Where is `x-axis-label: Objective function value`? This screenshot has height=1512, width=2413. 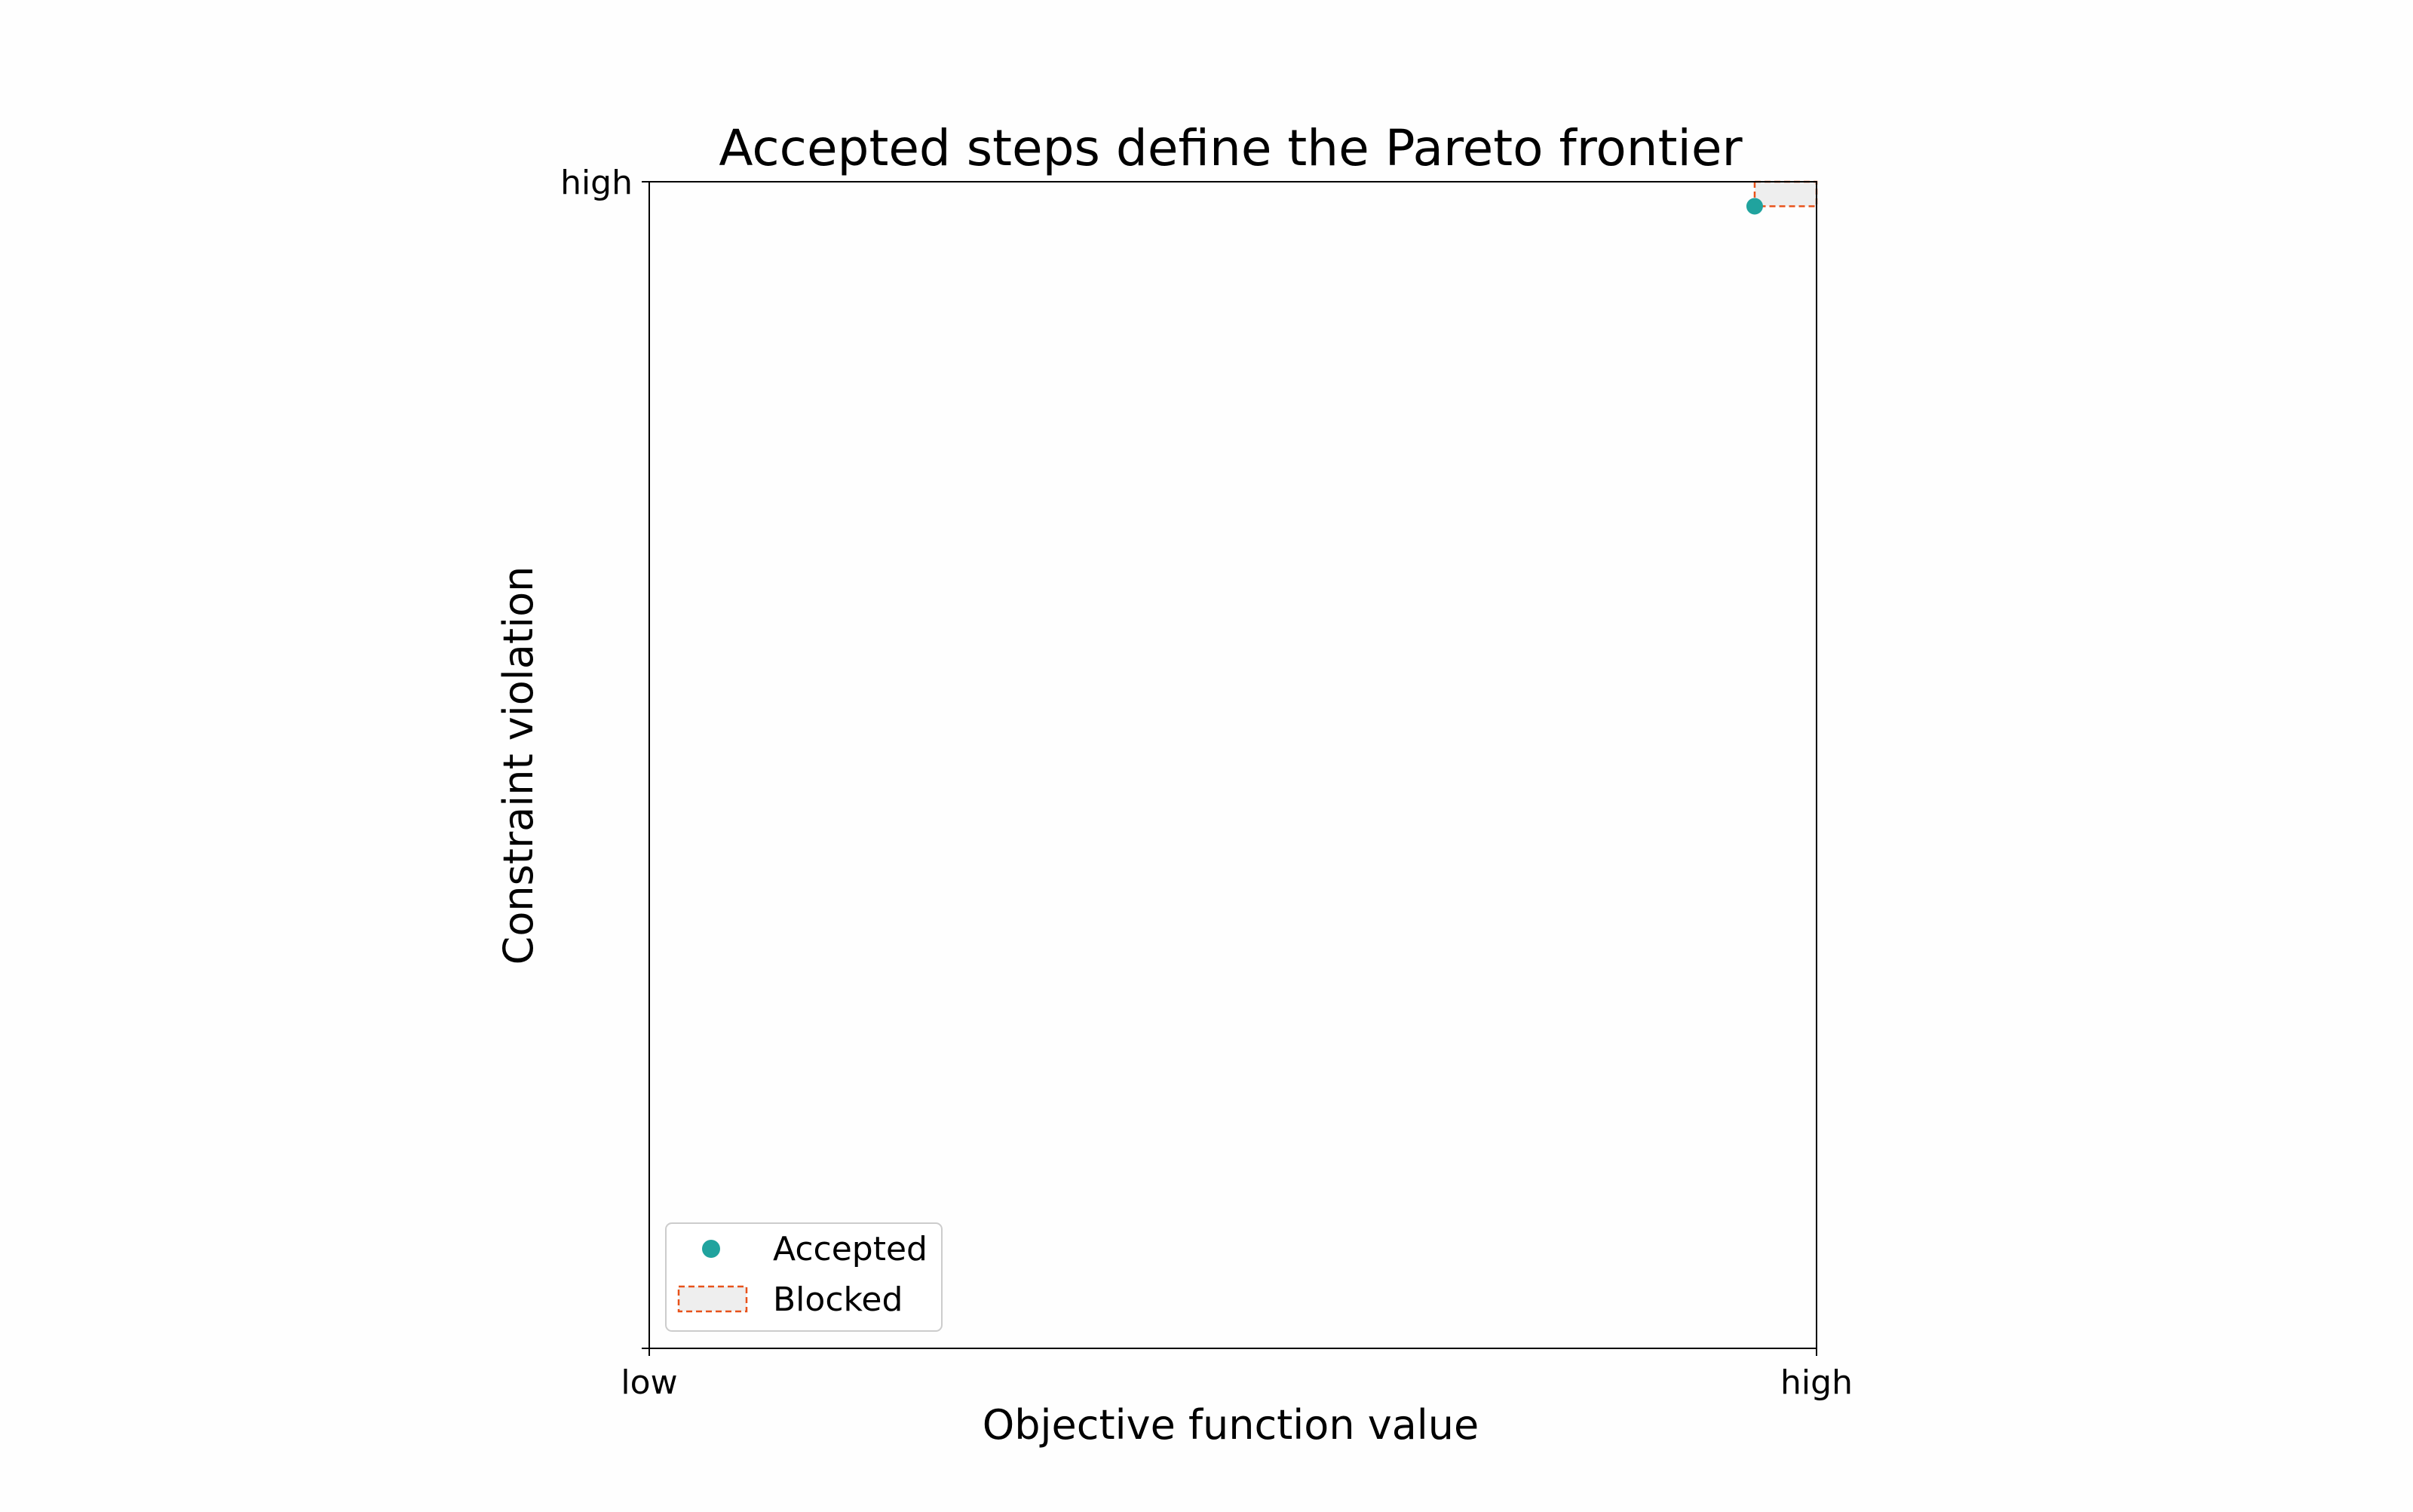
x-axis-label: Objective function value is located at coordinates (1231, 1425).